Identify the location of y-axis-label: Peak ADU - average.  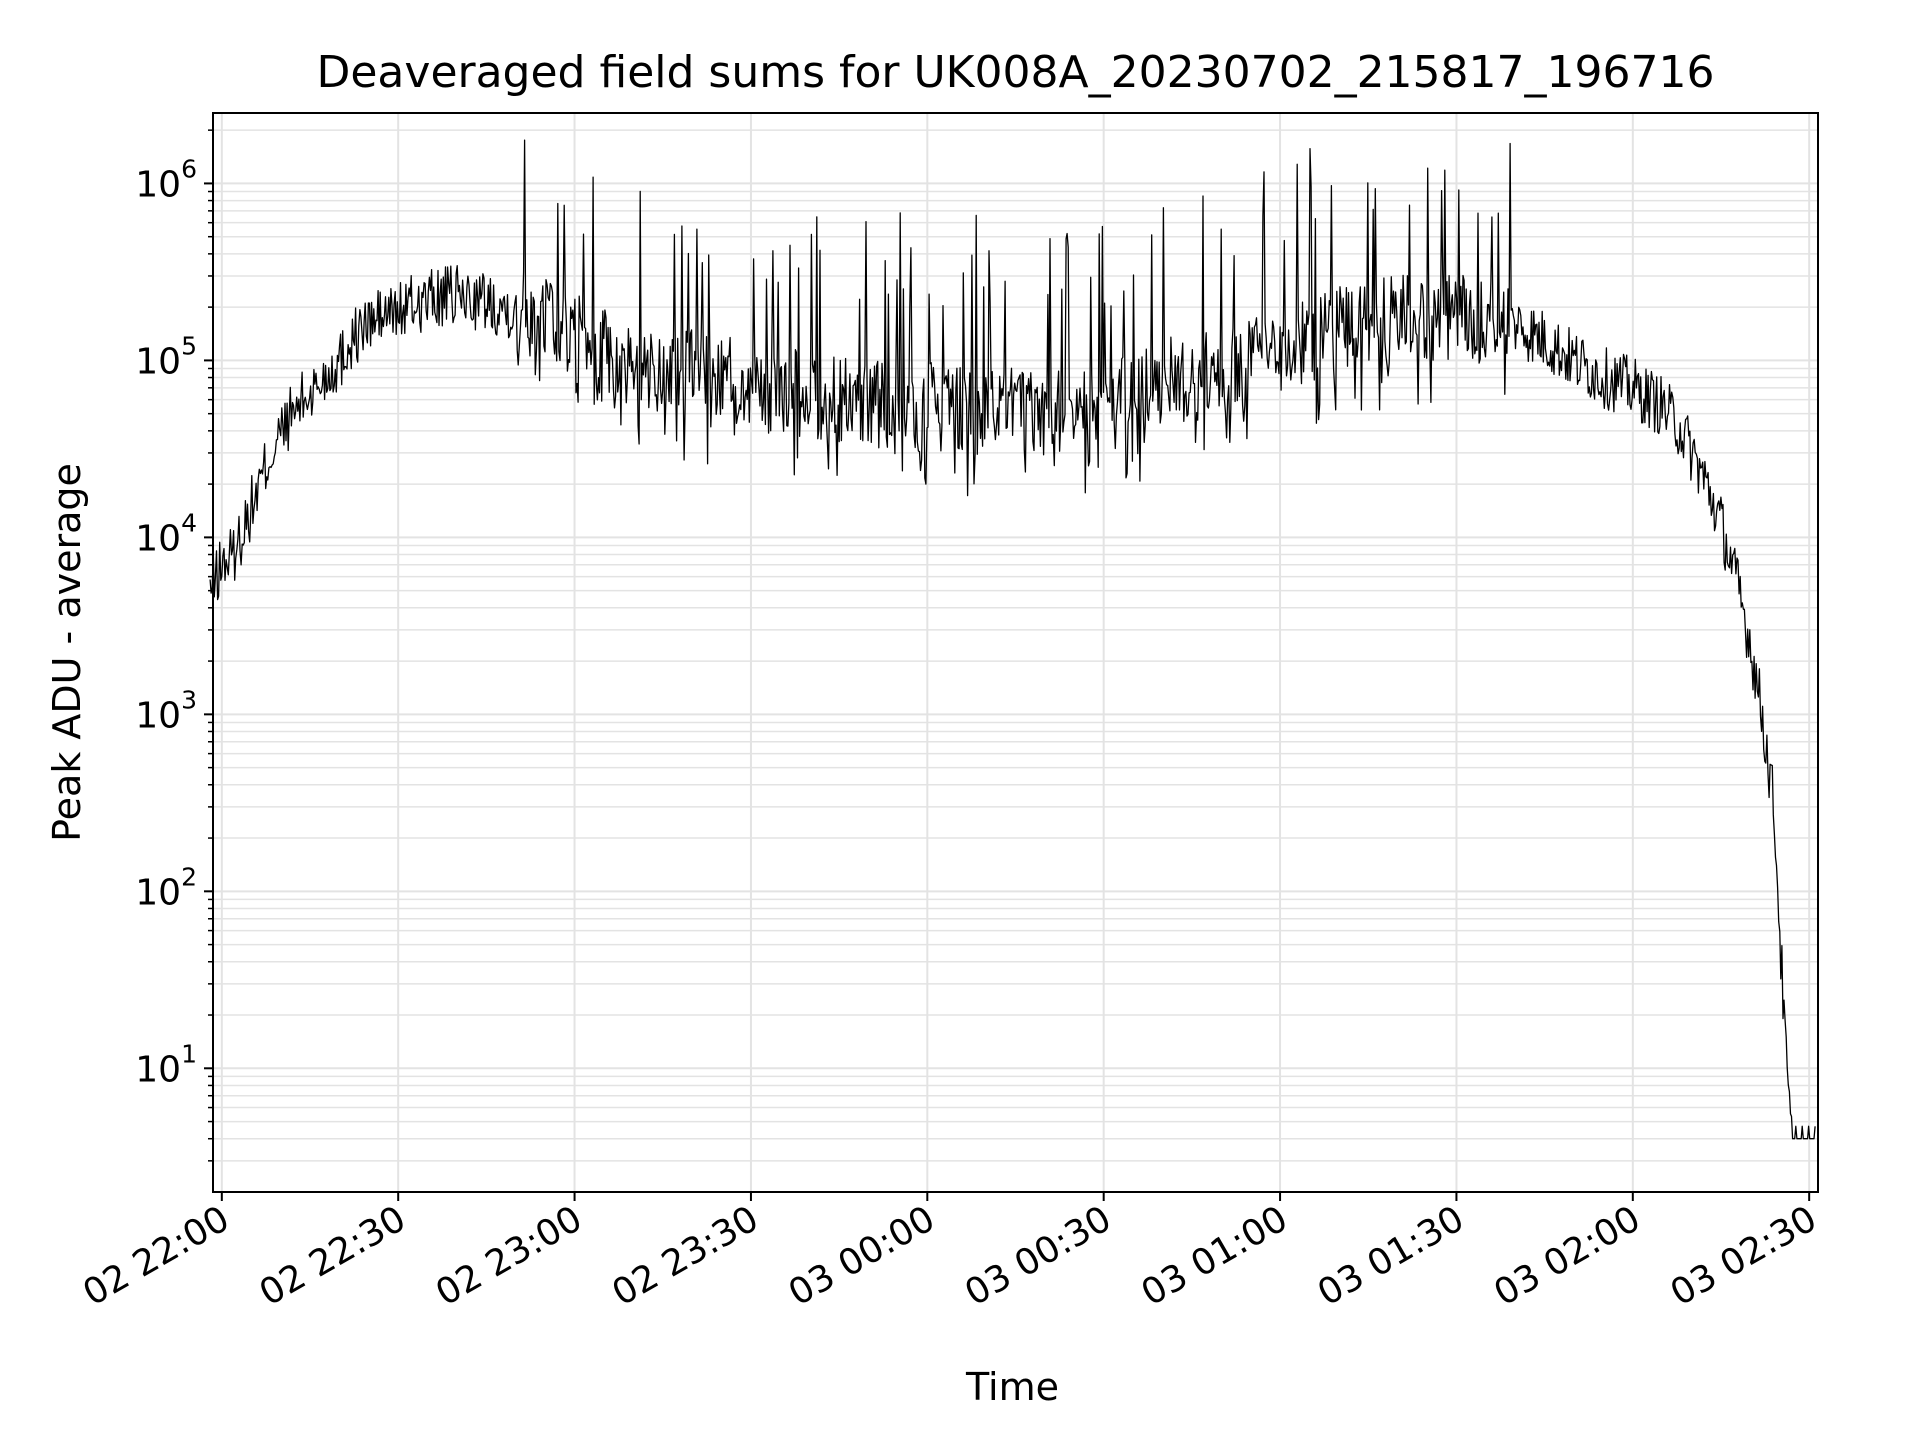
(67, 652).